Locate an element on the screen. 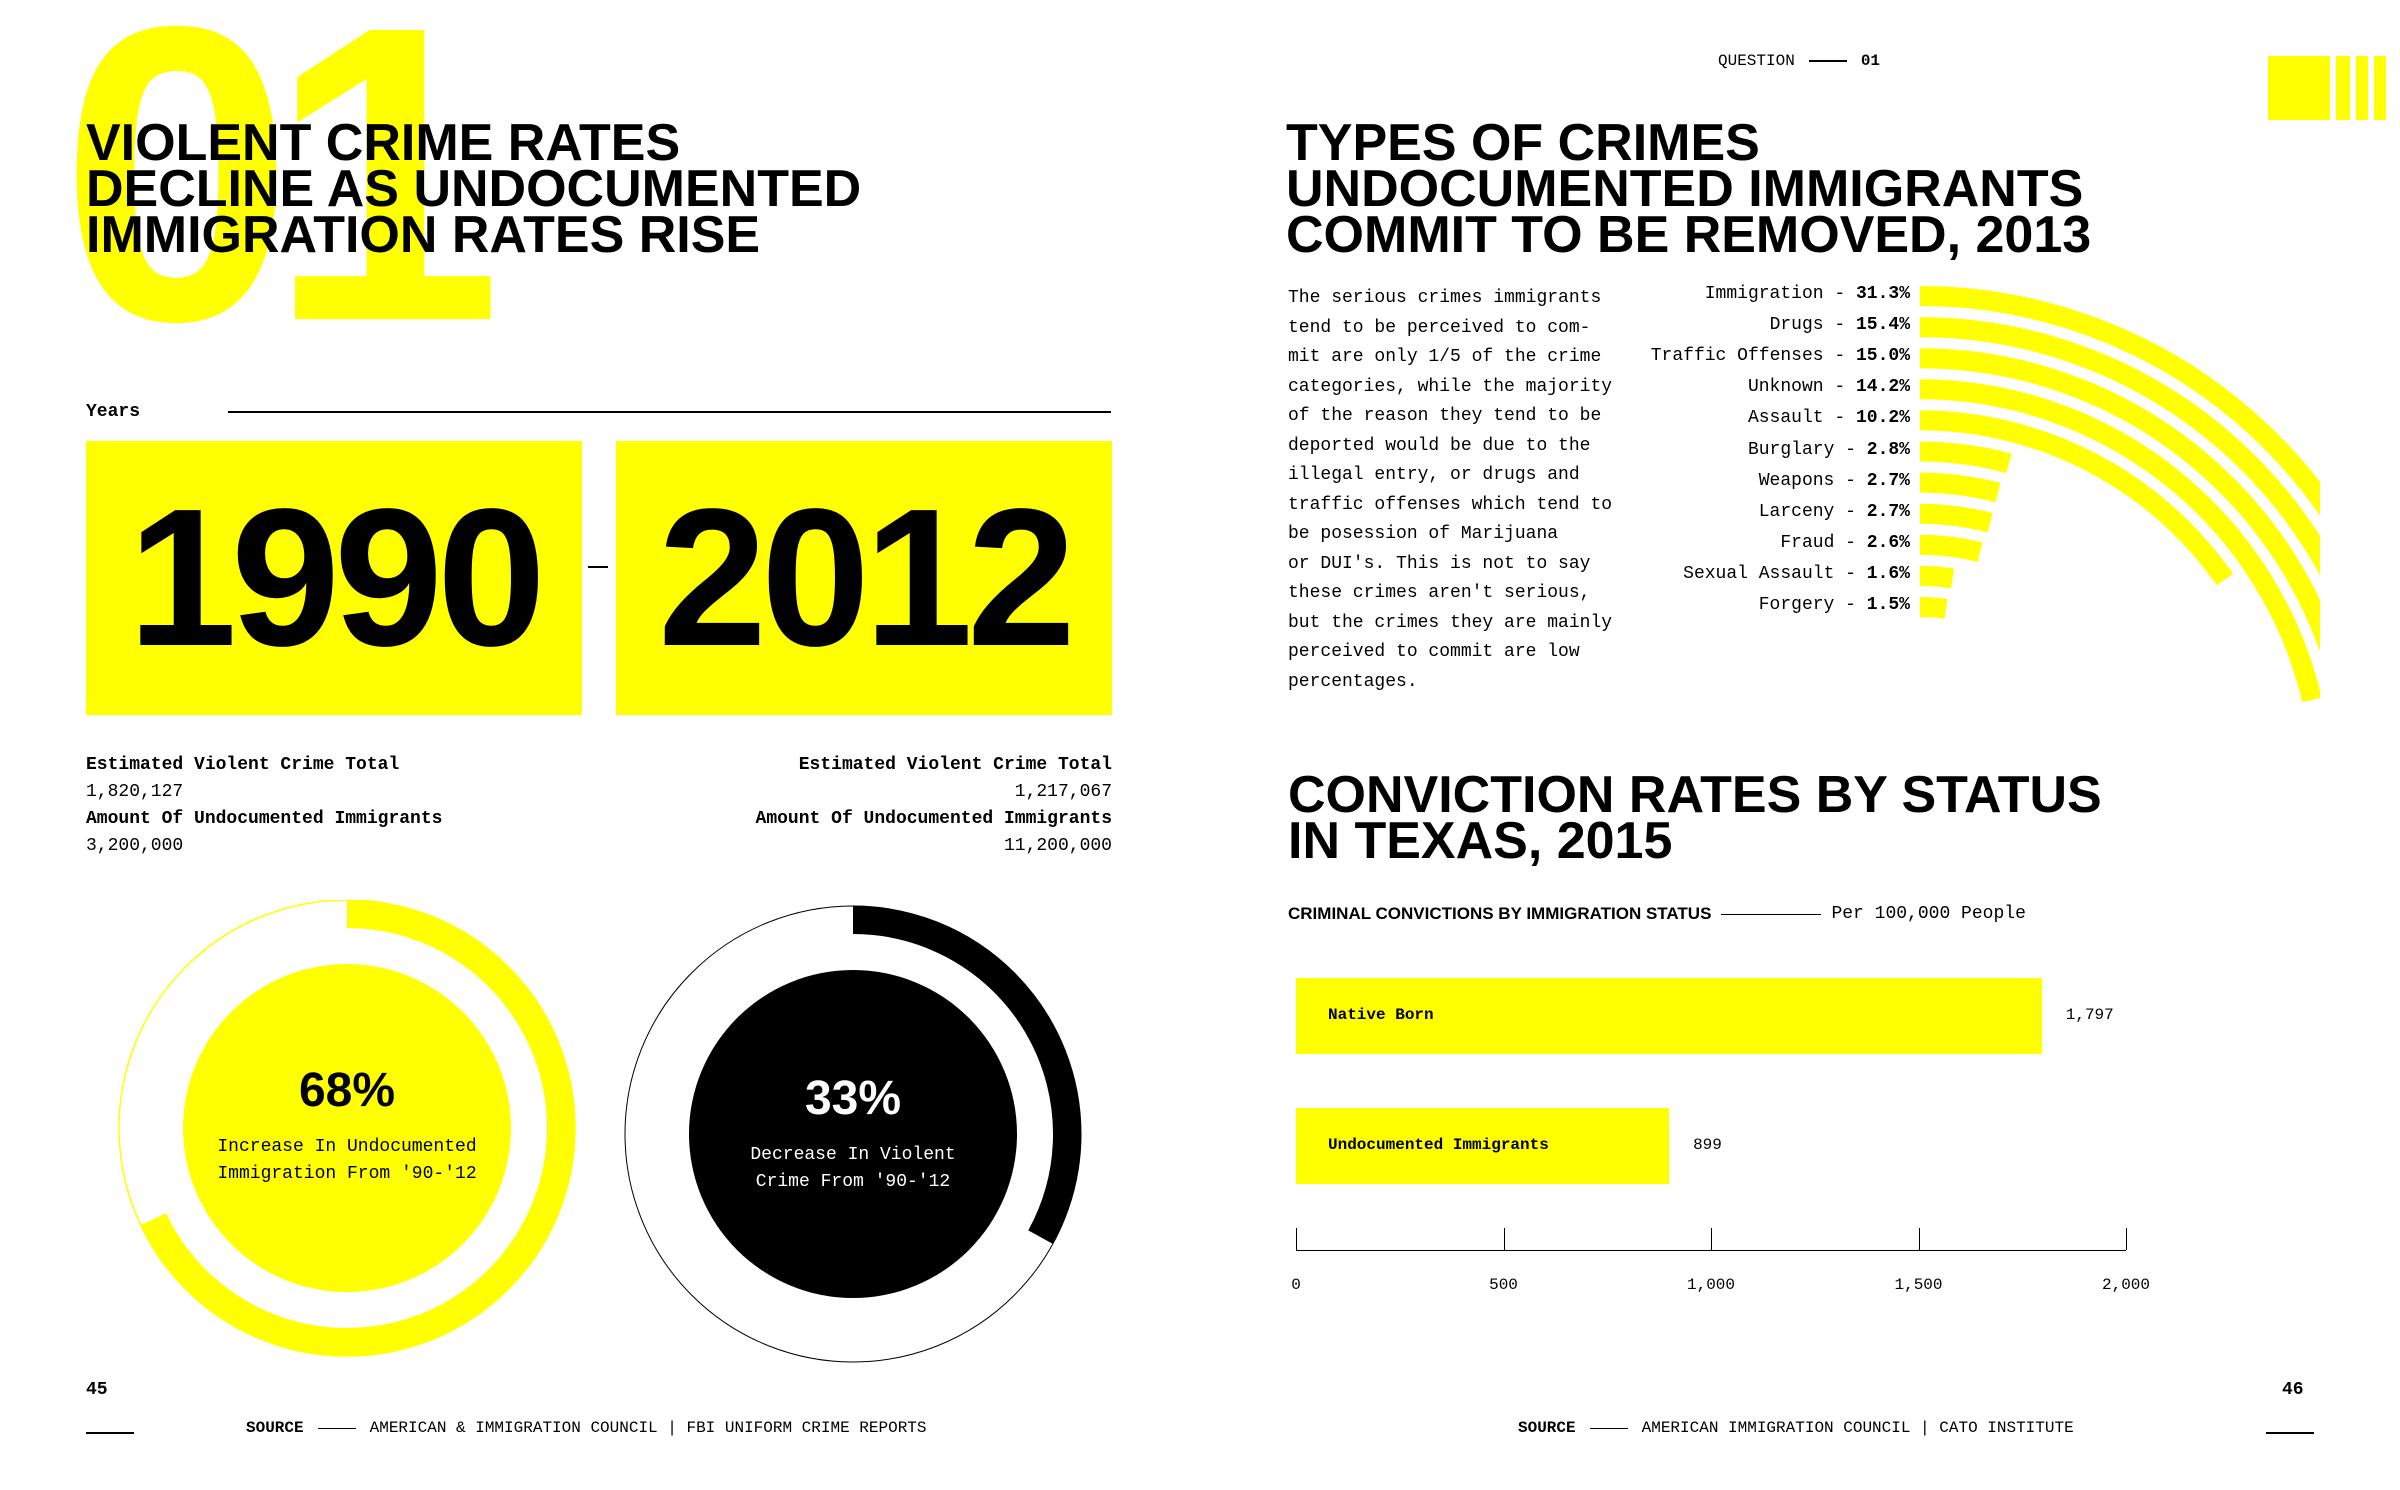  year-1990-block: 1990 is located at coordinates (334, 578).